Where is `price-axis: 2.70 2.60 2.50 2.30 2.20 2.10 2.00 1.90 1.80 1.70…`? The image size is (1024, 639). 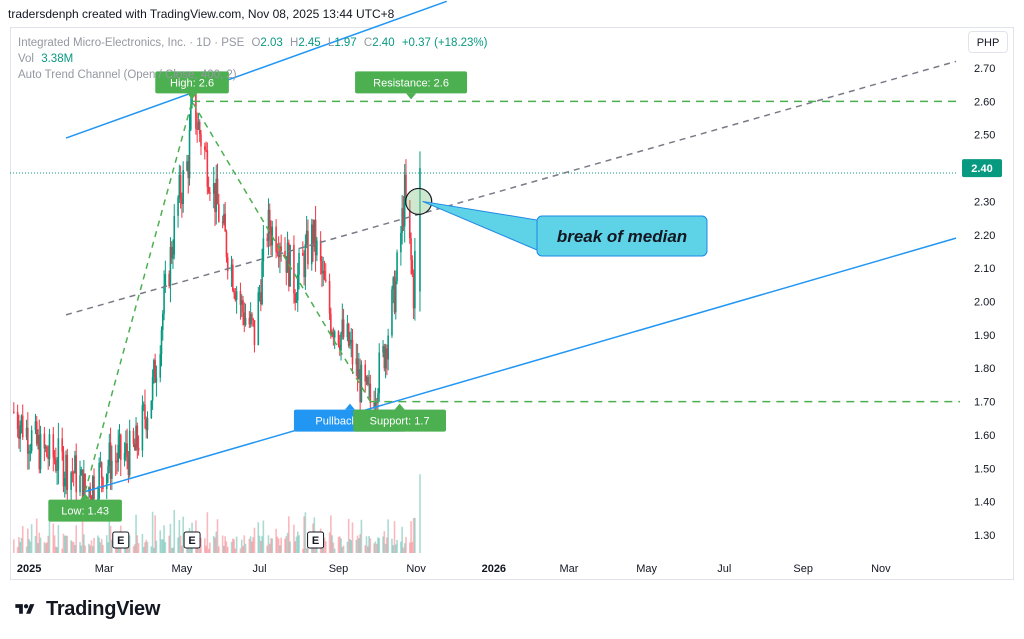 price-axis: 2.70 2.60 2.50 2.30 2.20 2.10 2.00 1.90 1.80 1.70… is located at coordinates (982, 302).